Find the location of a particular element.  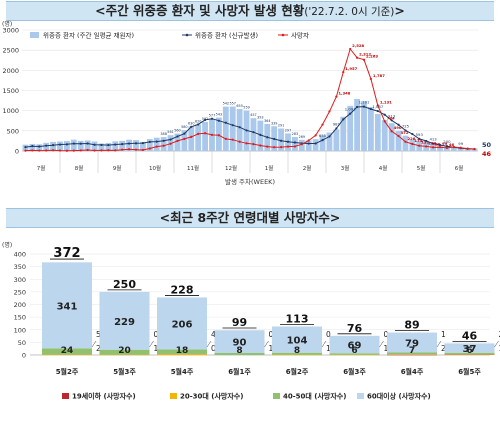

death-value-label: 131 is located at coordinates (425, 142).